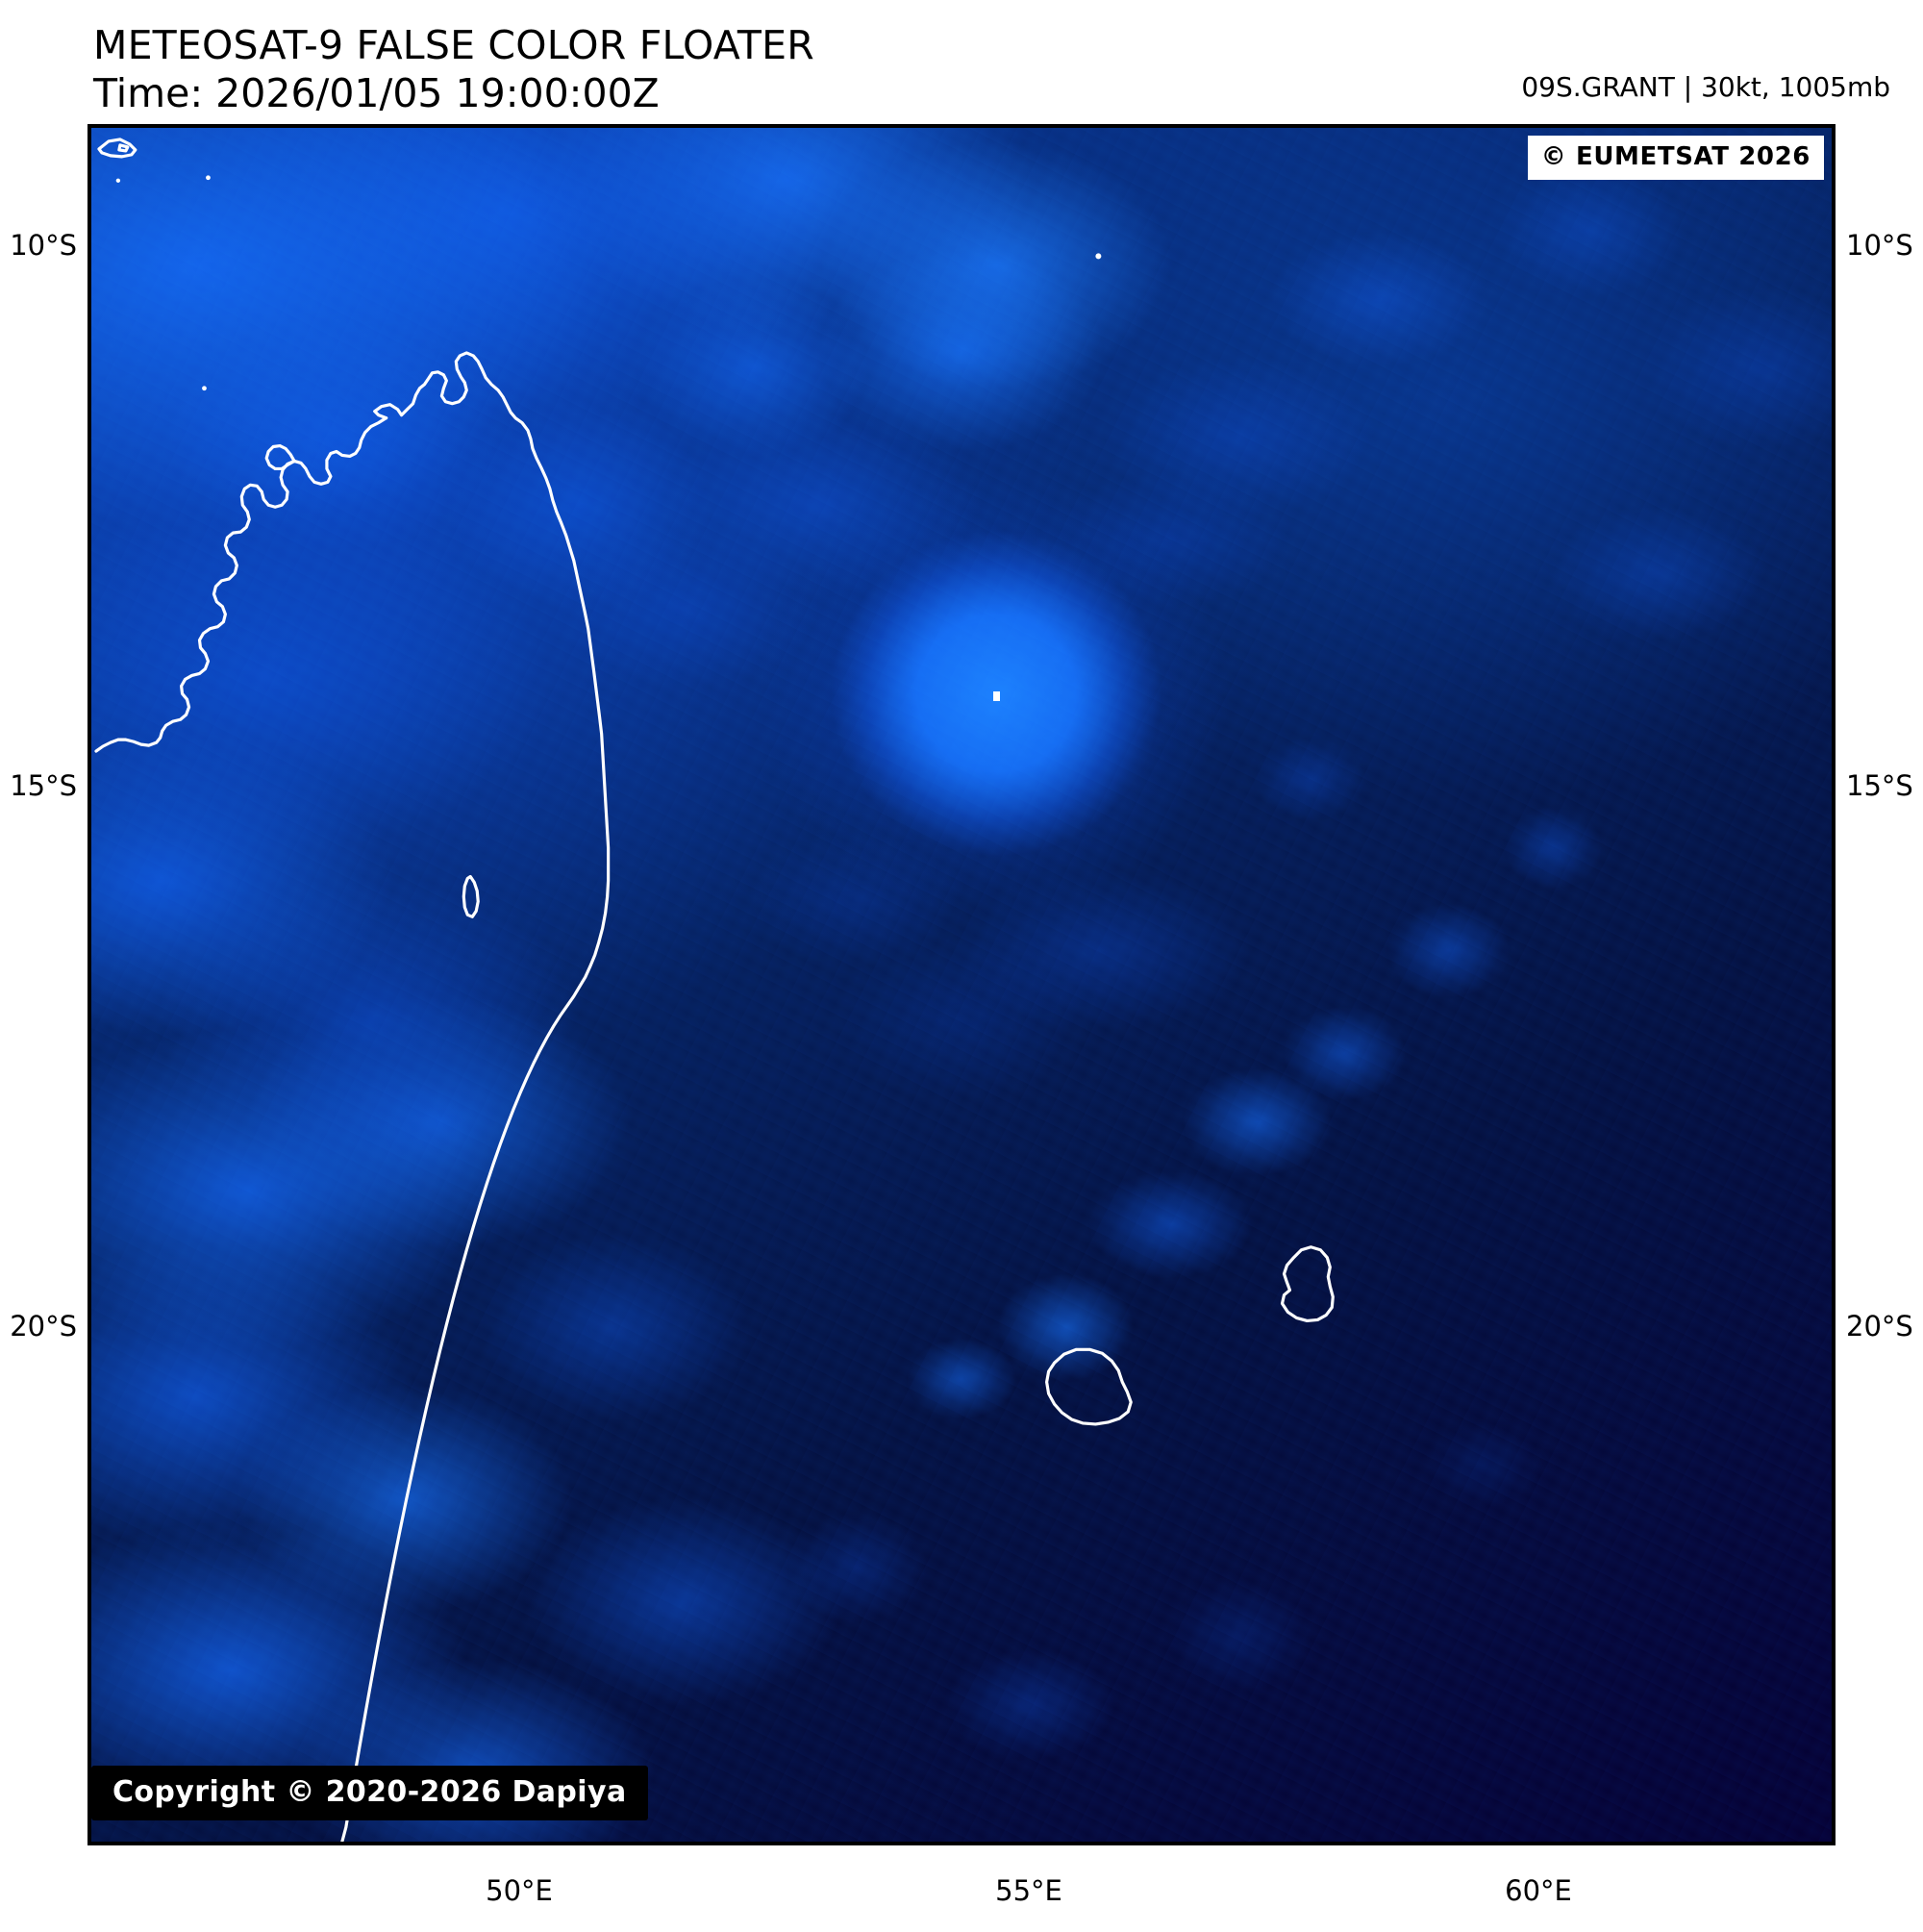 This screenshot has height=1932, width=1923. I want to click on coastline-islet-dot-b, so click(208, 178).